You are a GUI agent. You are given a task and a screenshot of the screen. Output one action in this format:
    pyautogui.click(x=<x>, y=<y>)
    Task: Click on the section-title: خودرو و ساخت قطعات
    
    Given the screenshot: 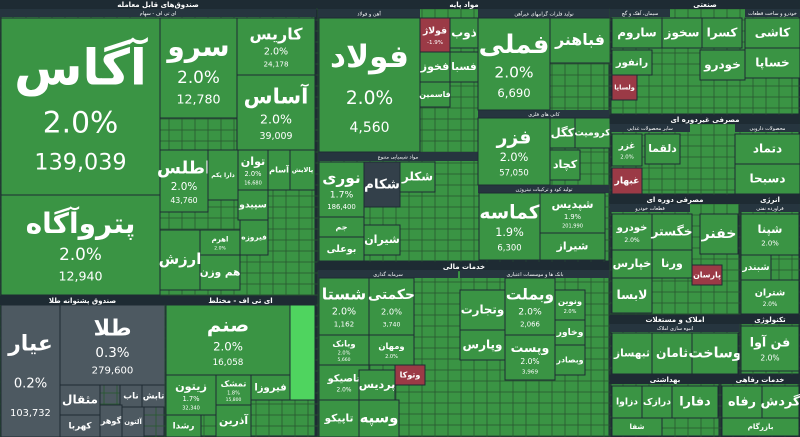 What is the action you would take?
    pyautogui.click(x=772, y=14)
    